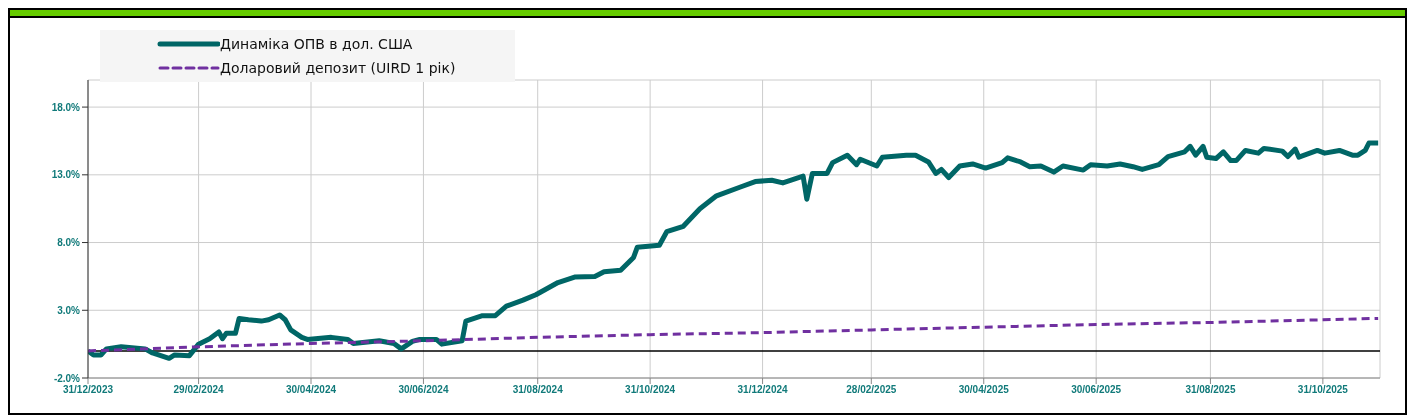 The height and width of the screenshot is (417, 1415). What do you see at coordinates (311, 390) in the screenshot?
I see `x-tick-label: 30/04/2024` at bounding box center [311, 390].